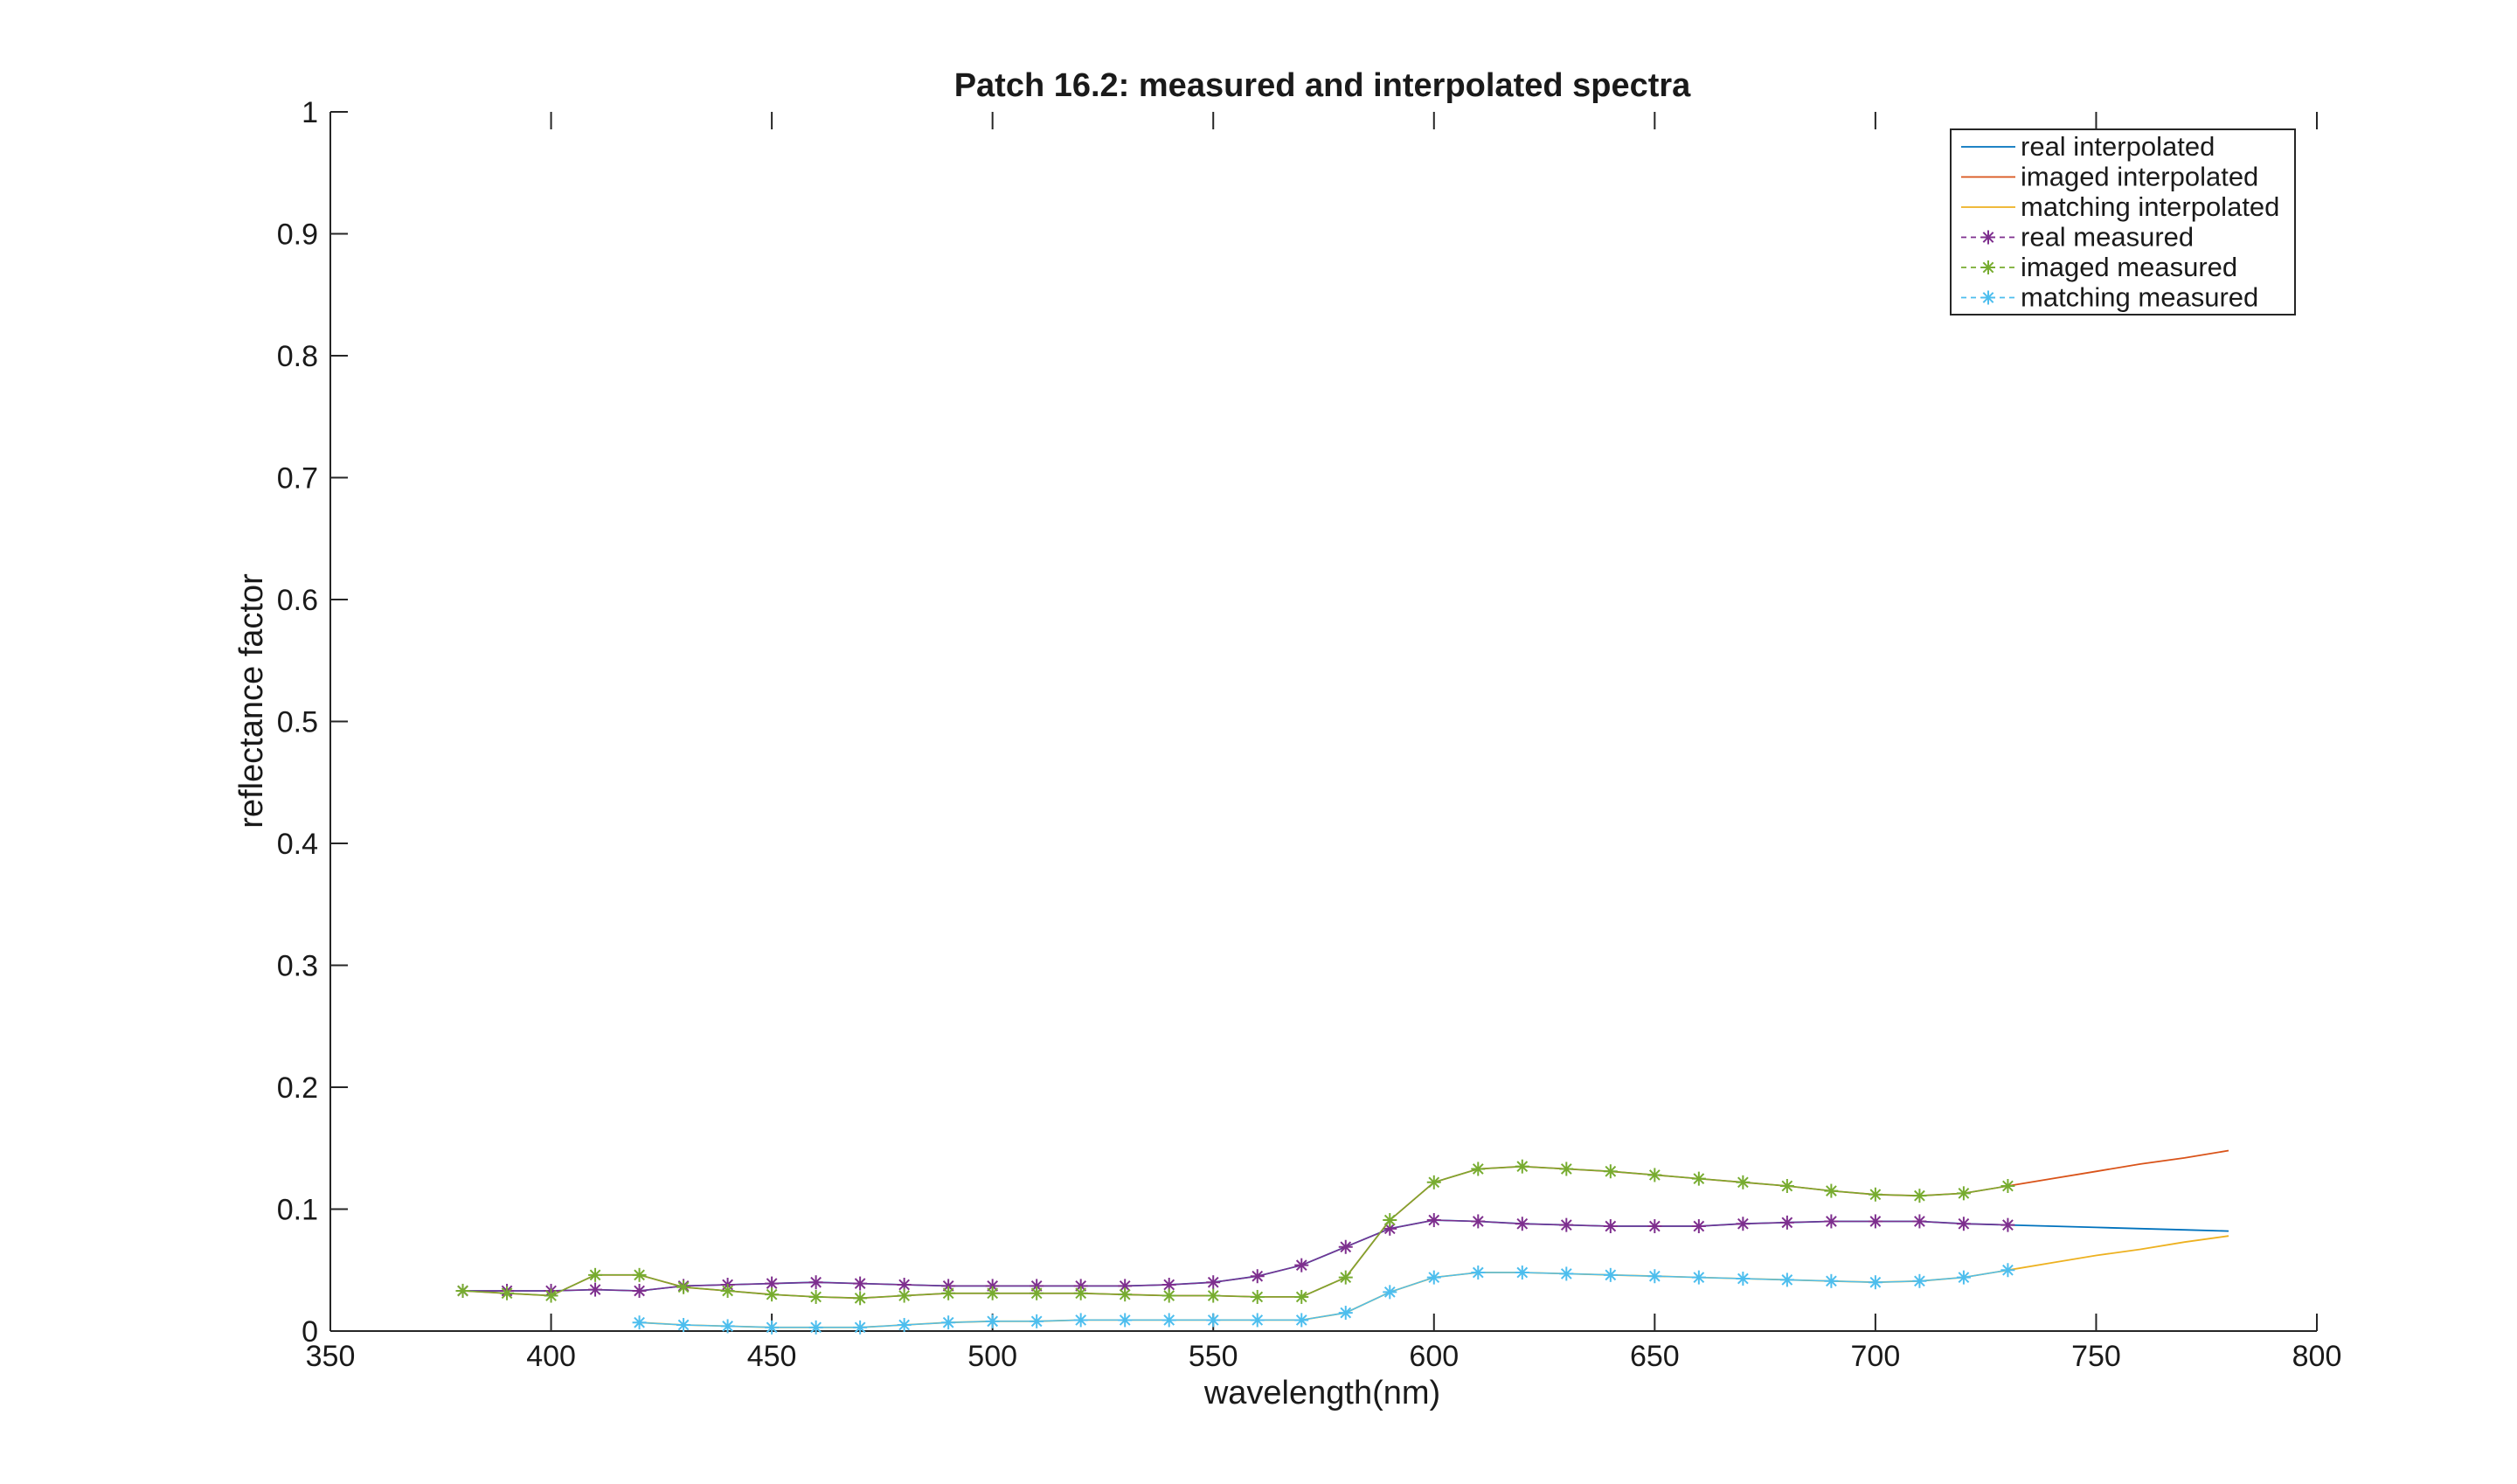 This screenshot has height=1484, width=2517. I want to click on y-tick-label: 0.6, so click(297, 600).